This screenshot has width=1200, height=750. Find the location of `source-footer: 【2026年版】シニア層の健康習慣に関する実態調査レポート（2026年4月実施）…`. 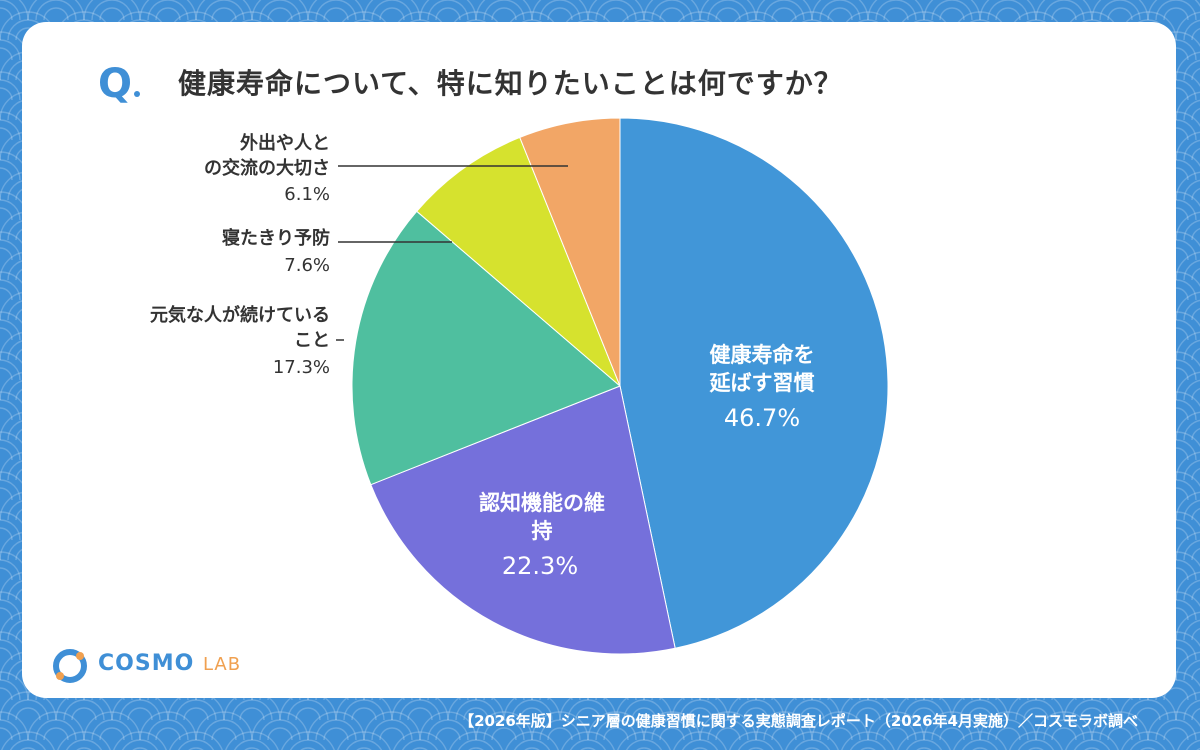

source-footer: 【2026年版】シニア層の健康習慣に関する実態調査レポート（2026年4月実施）… is located at coordinates (798, 721).